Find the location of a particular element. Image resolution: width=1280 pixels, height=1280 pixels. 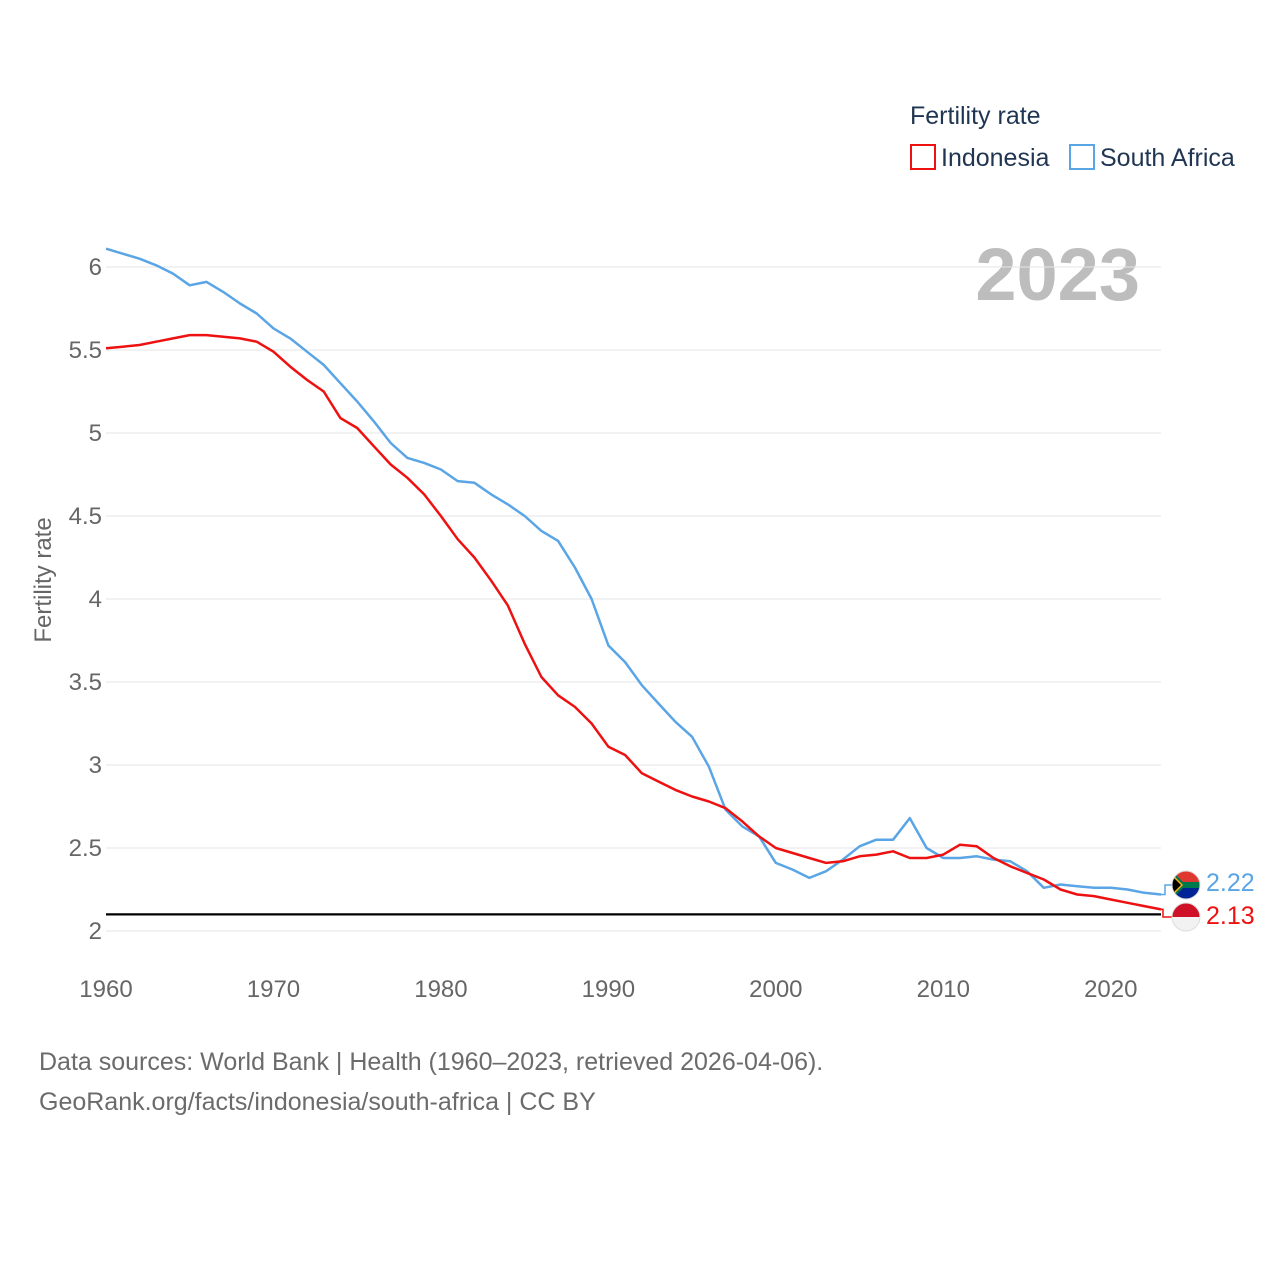

y-axis-ticks: 2 2.5 3 3.5 4 4.5 5 5.5 6 is located at coordinates (85, 599).